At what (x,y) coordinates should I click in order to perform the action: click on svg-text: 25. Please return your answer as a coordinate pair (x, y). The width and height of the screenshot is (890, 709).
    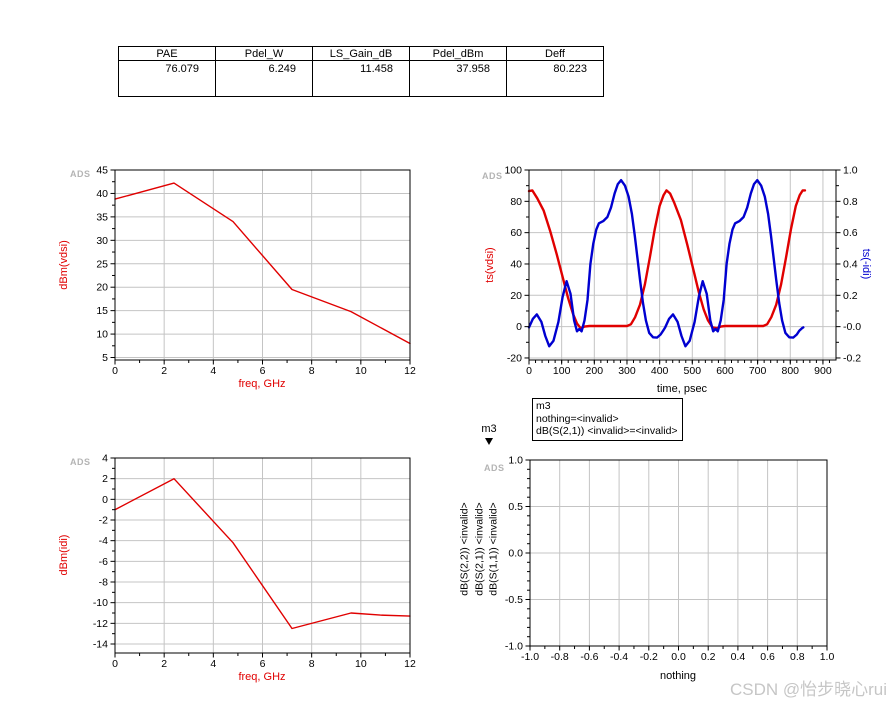
    Looking at the image, I should click on (102, 264).